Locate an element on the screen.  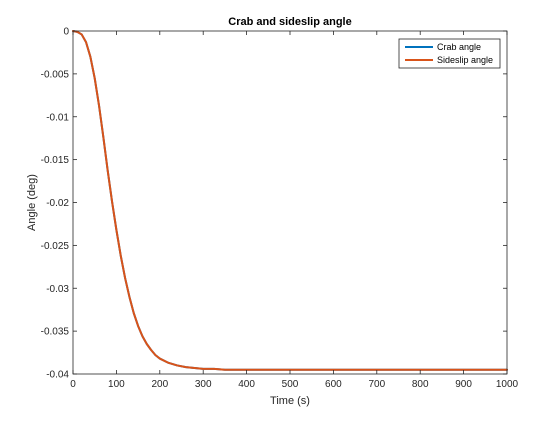
y-tick-label: -0.025 is located at coordinates (55, 246).